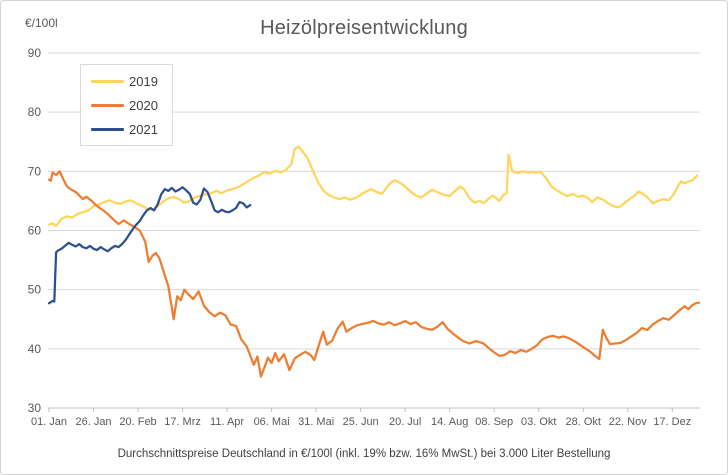  What do you see at coordinates (35, 349) in the screenshot?
I see `y-tick-label: 40` at bounding box center [35, 349].